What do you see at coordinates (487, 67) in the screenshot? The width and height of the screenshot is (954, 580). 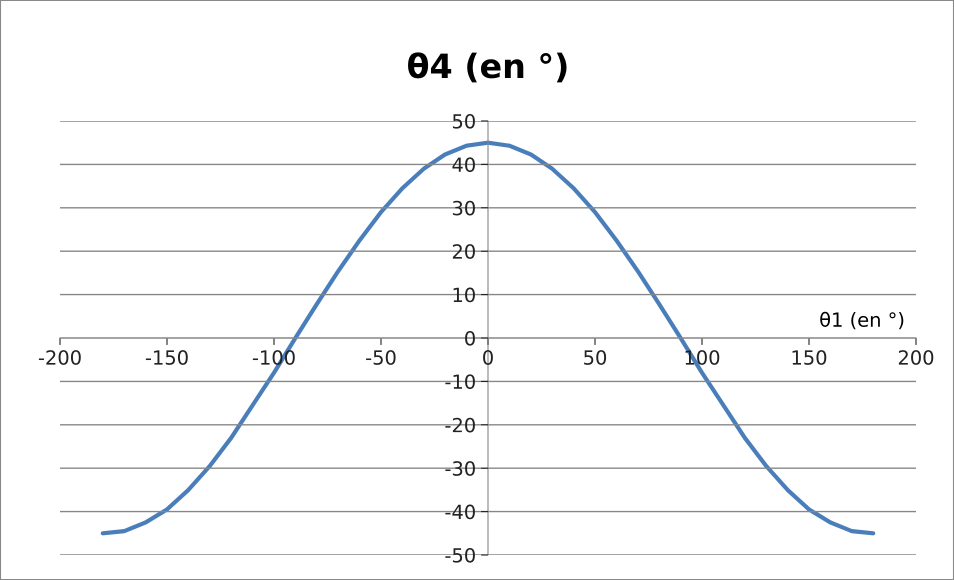 I see `chart-title: θ4 (en °)` at bounding box center [487, 67].